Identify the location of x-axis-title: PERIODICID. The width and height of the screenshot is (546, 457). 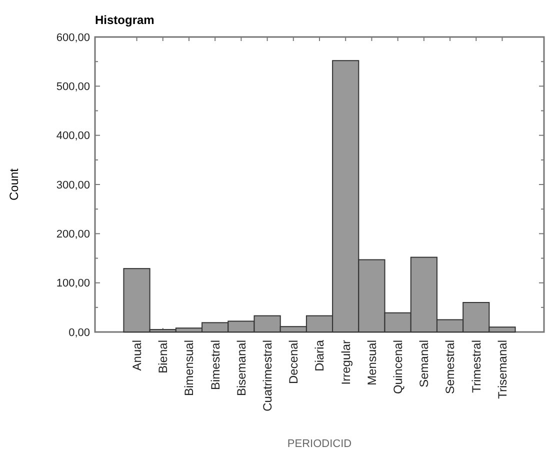
(319, 444).